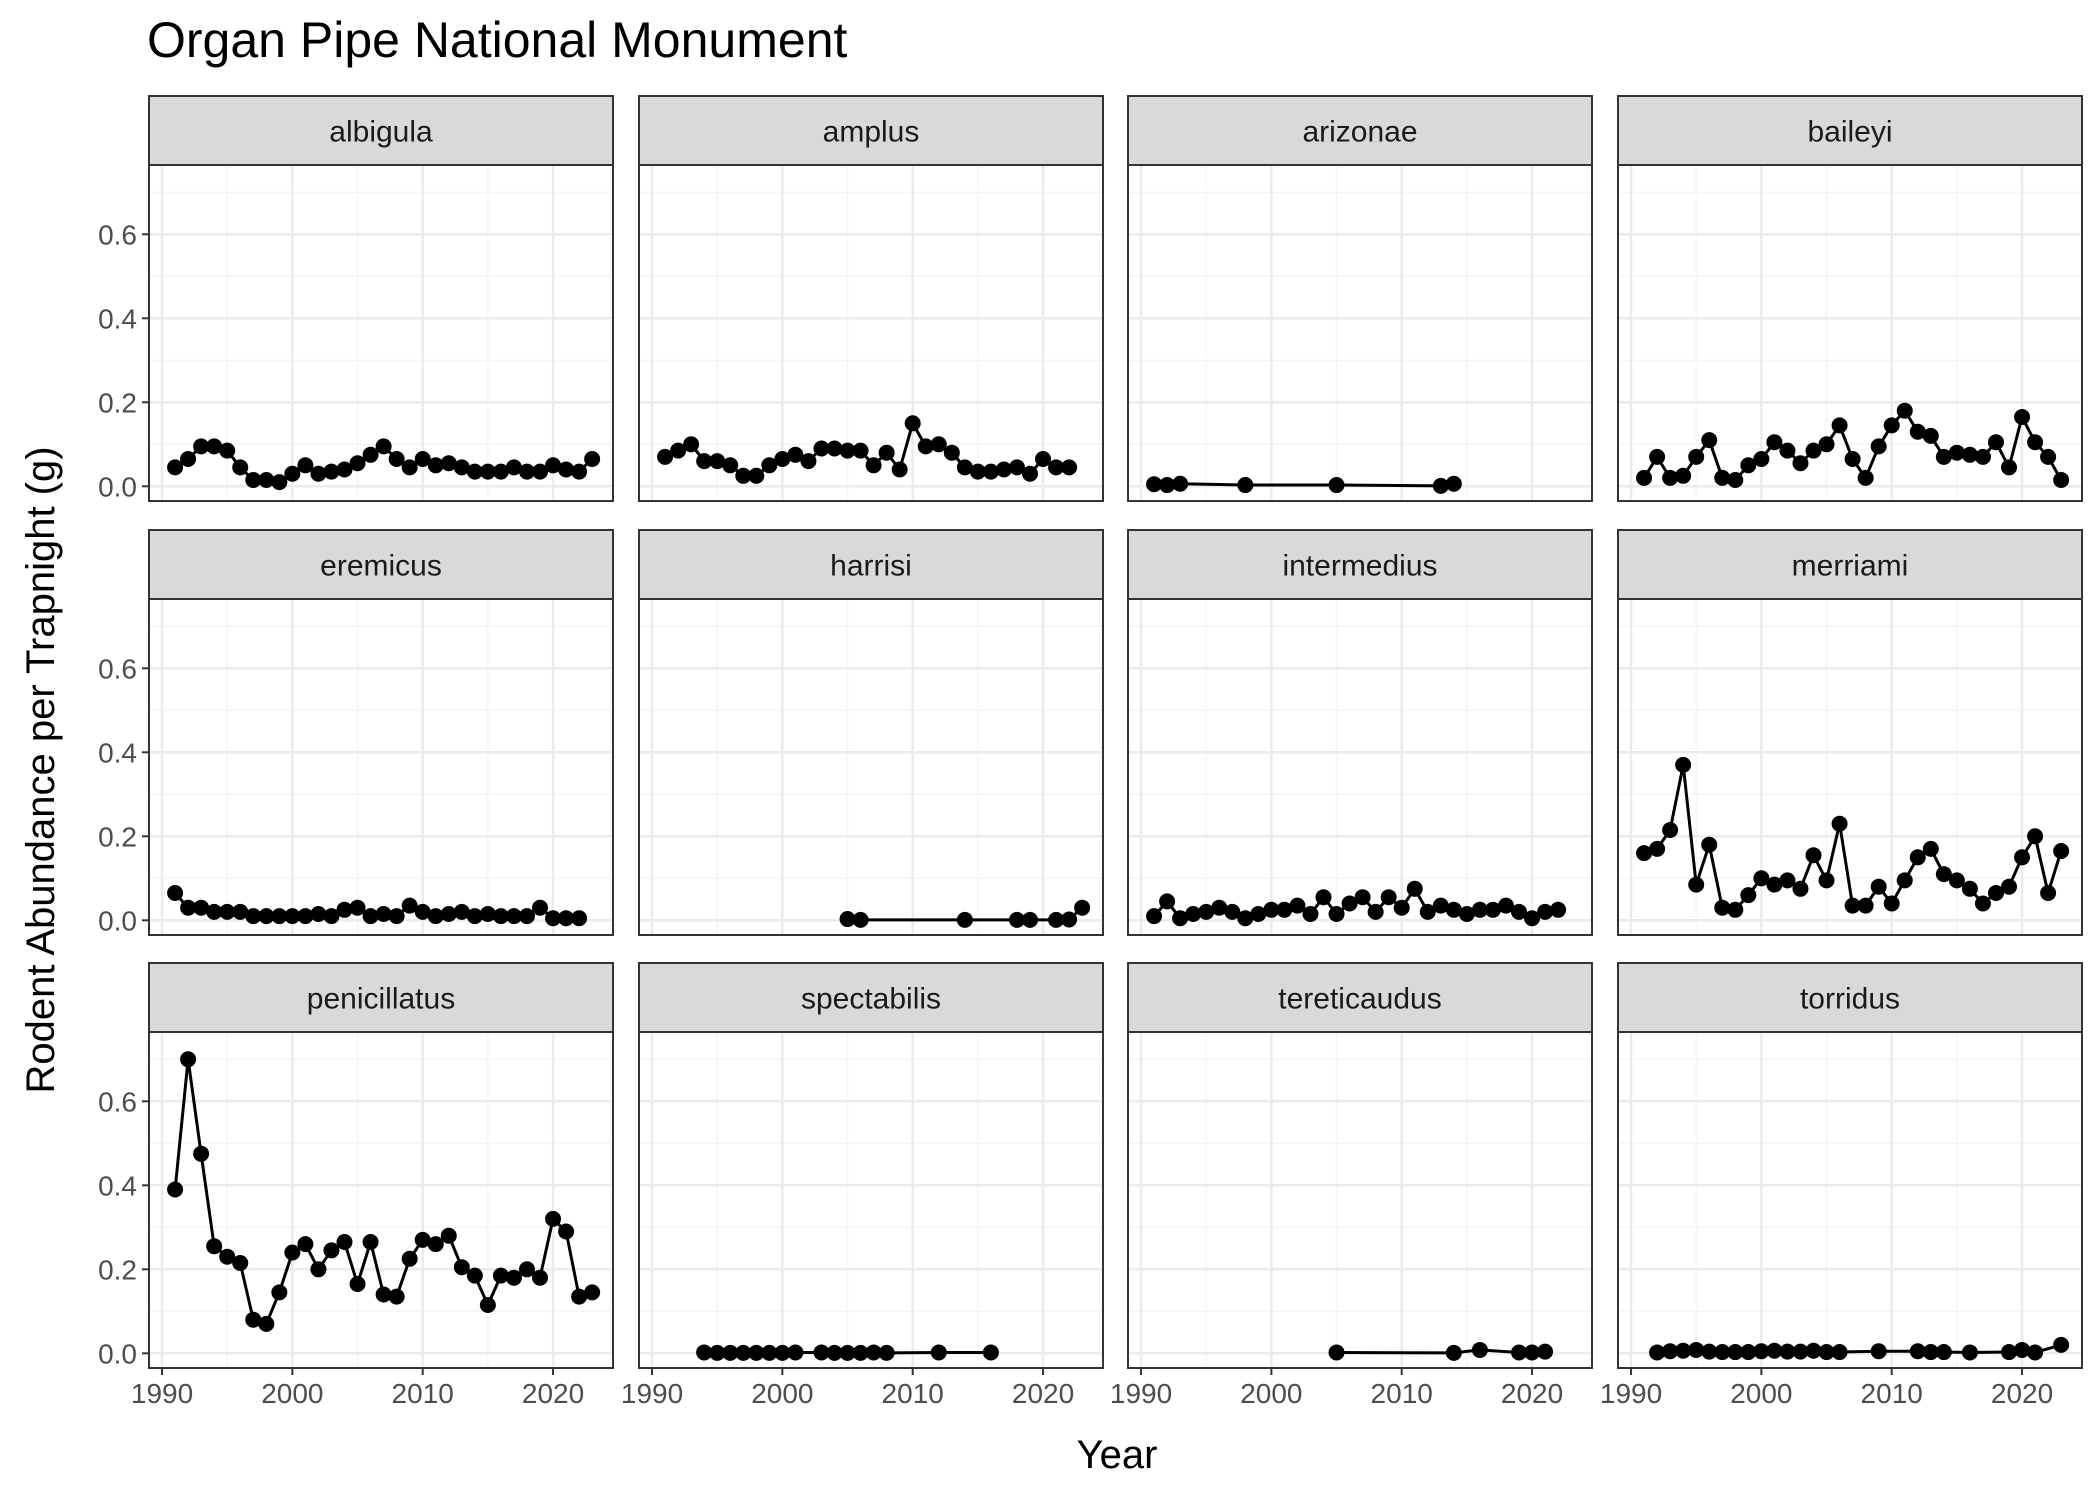 This screenshot has height=1504, width=2100. What do you see at coordinates (1850, 566) in the screenshot?
I see `facet-label: merriami` at bounding box center [1850, 566].